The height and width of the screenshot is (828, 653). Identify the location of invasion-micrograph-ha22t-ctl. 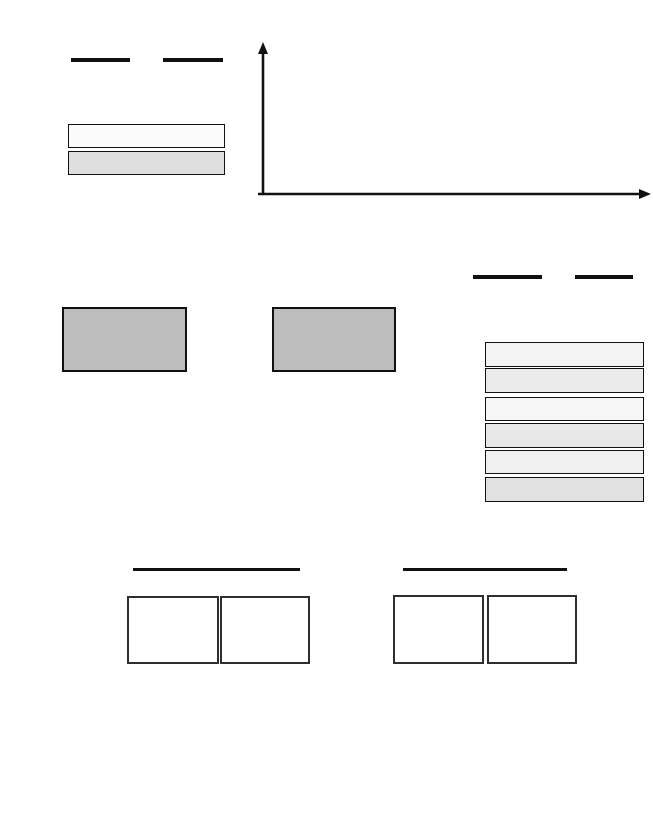
(438, 629).